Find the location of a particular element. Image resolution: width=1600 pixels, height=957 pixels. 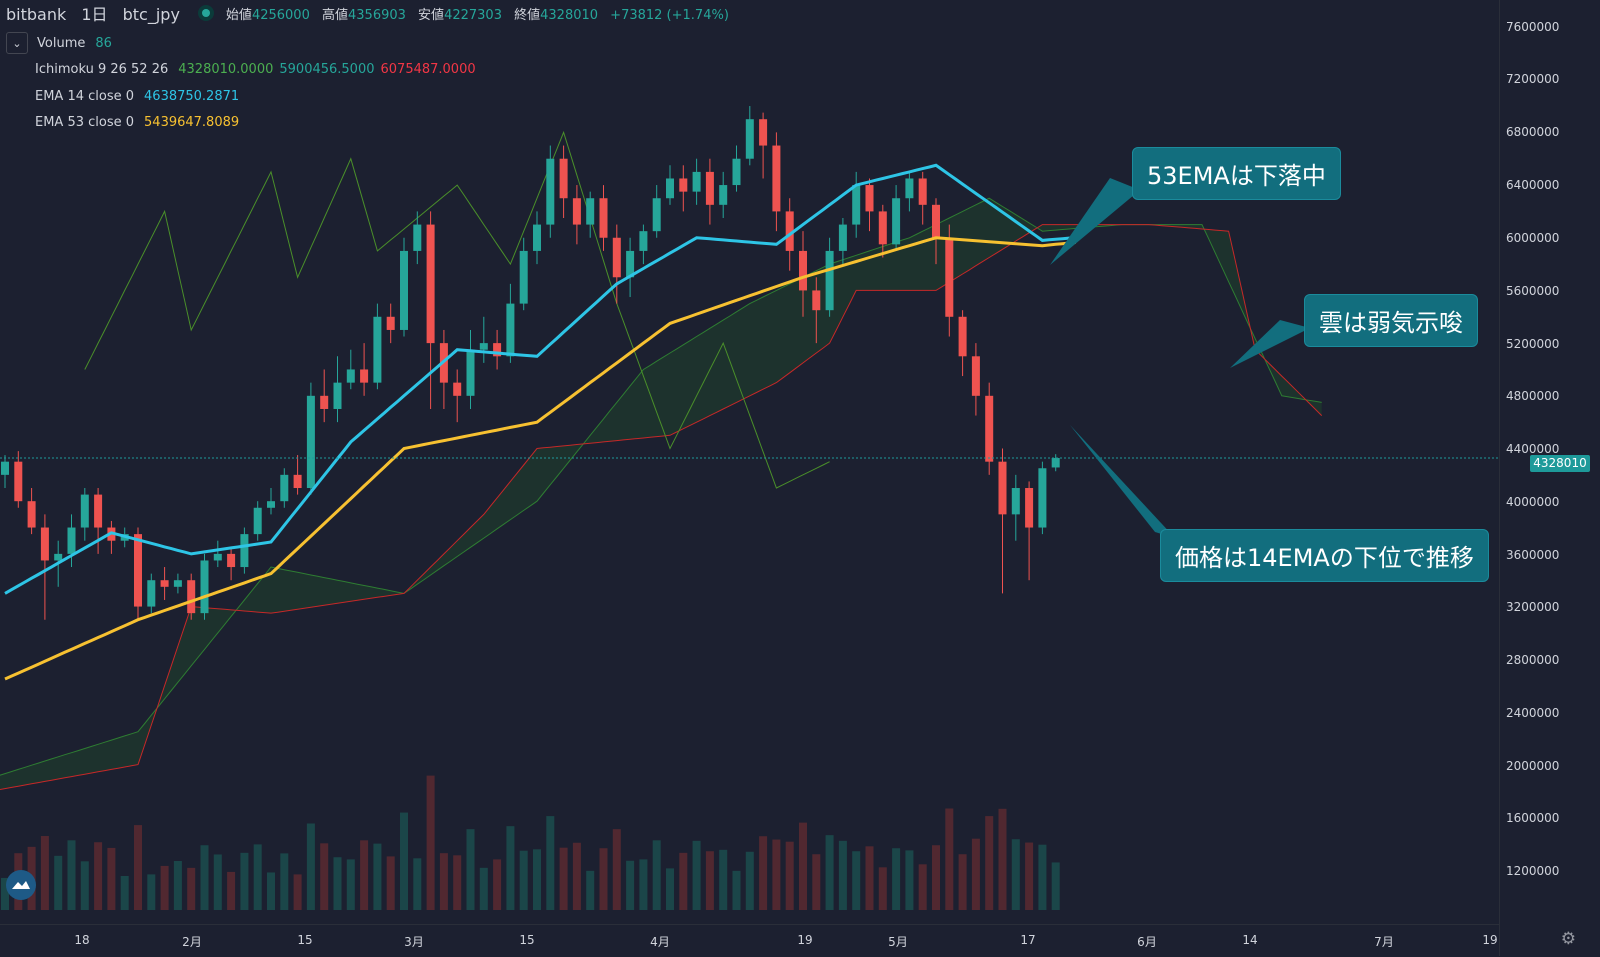

low-label: 安値 is located at coordinates (431, 15).